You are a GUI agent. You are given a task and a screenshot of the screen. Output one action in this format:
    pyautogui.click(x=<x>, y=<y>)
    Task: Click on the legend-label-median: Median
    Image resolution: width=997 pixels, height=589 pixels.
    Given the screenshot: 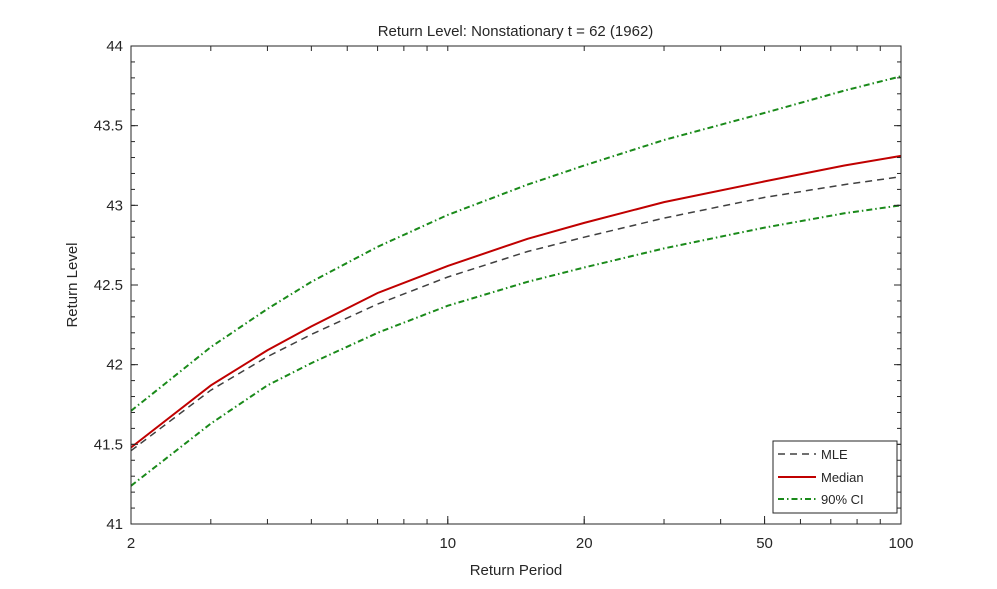 What is the action you would take?
    pyautogui.click(x=842, y=477)
    